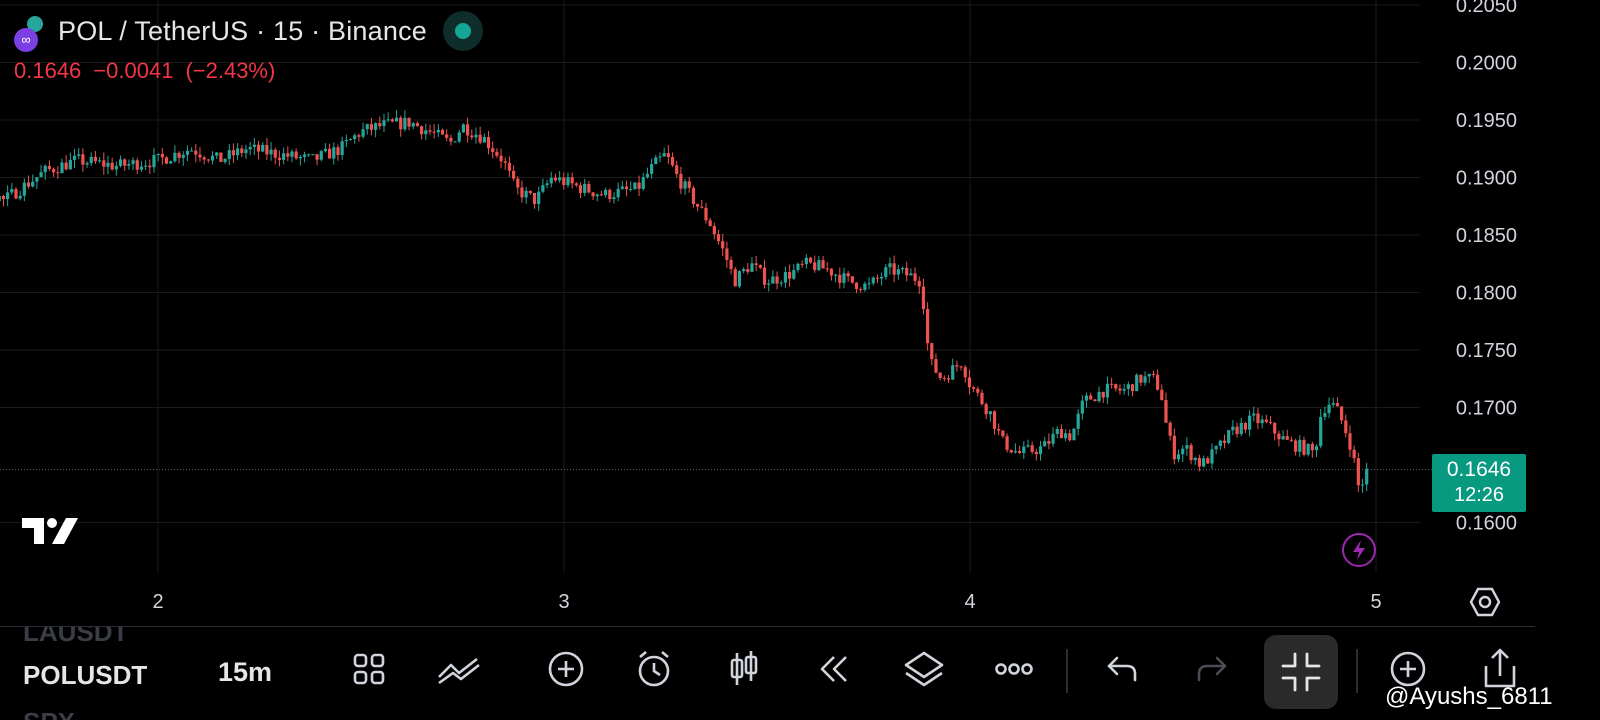 The height and width of the screenshot is (720, 1600). Describe the element at coordinates (1359, 550) in the screenshot. I see `lightning-icon` at that location.